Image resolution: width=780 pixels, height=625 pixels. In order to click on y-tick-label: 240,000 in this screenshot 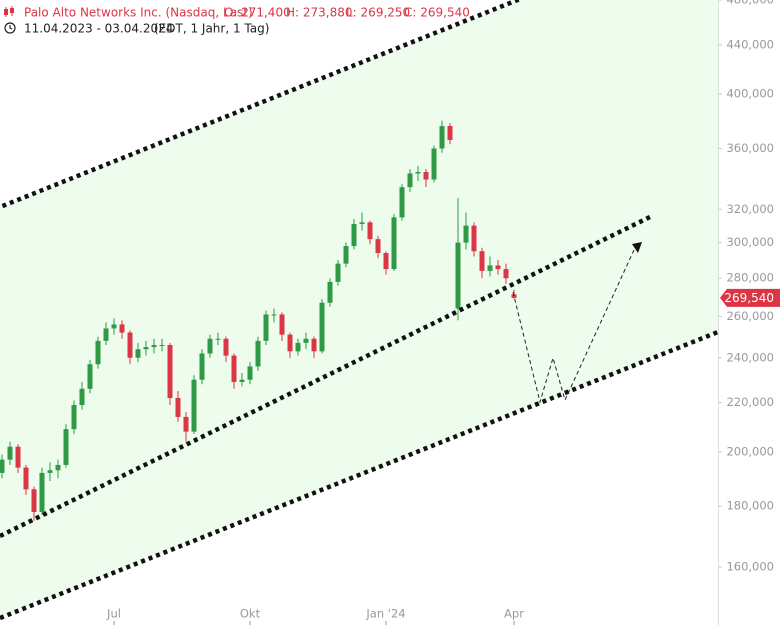, I will do `click(750, 357)`.